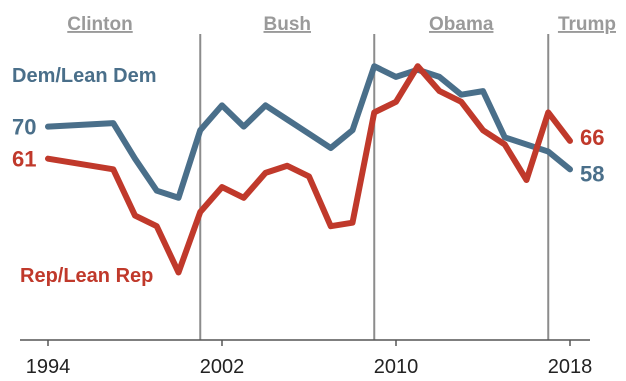  I want to click on series-name-rep-lean-rep: Rep/Lean Rep, so click(86, 276).